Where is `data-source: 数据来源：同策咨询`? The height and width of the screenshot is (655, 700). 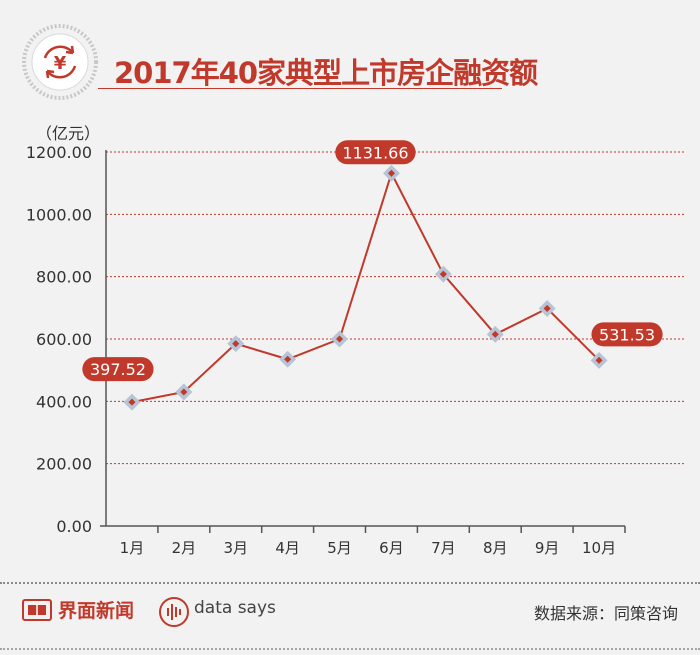 data-source: 数据来源：同策咨询 is located at coordinates (605, 613).